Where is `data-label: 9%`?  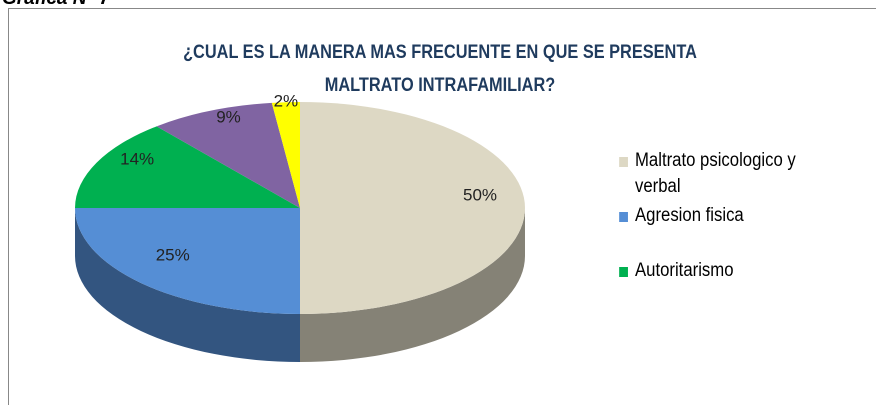 data-label: 9% is located at coordinates (228, 117).